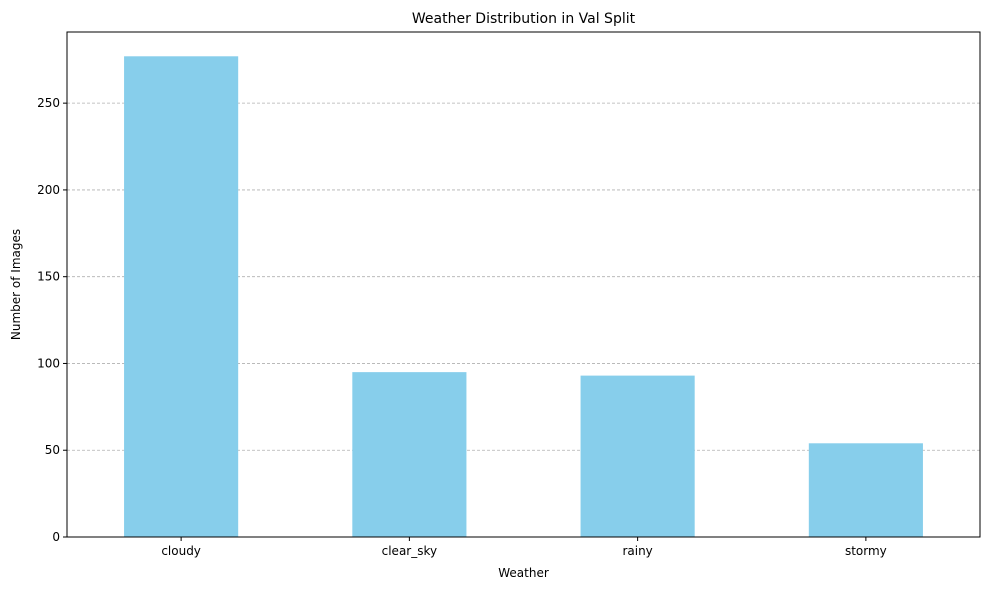 The width and height of the screenshot is (989, 590). What do you see at coordinates (56, 537) in the screenshot?
I see `y-tick-label: 0` at bounding box center [56, 537].